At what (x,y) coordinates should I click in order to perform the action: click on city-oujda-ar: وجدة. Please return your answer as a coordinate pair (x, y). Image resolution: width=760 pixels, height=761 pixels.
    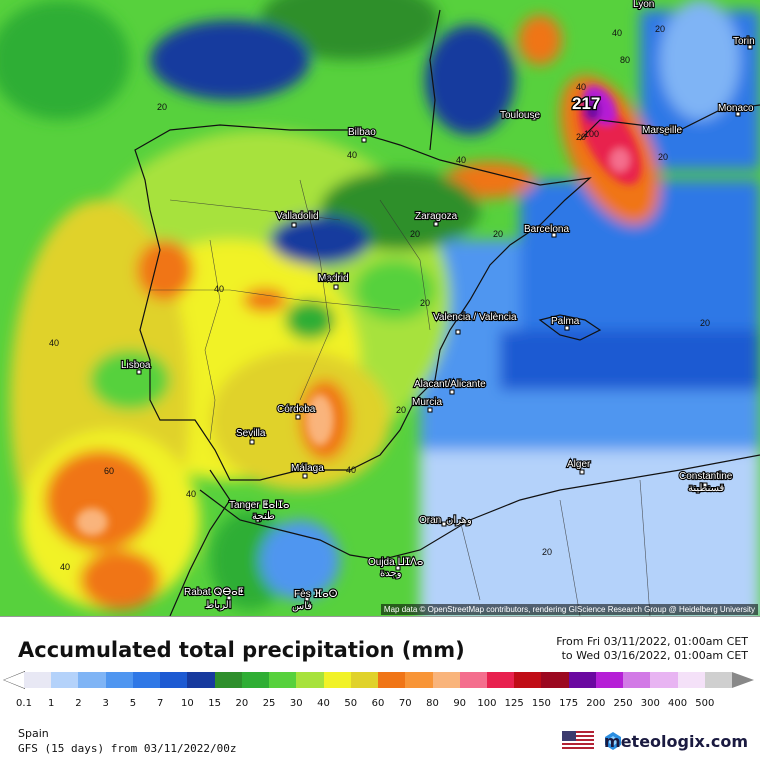
    Looking at the image, I should click on (391, 573).